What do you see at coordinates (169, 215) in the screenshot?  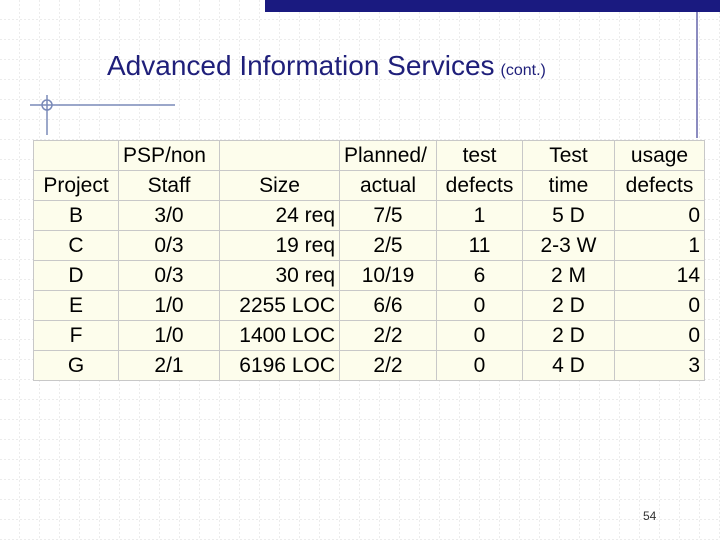 I see `table-cell: 3/0` at bounding box center [169, 215].